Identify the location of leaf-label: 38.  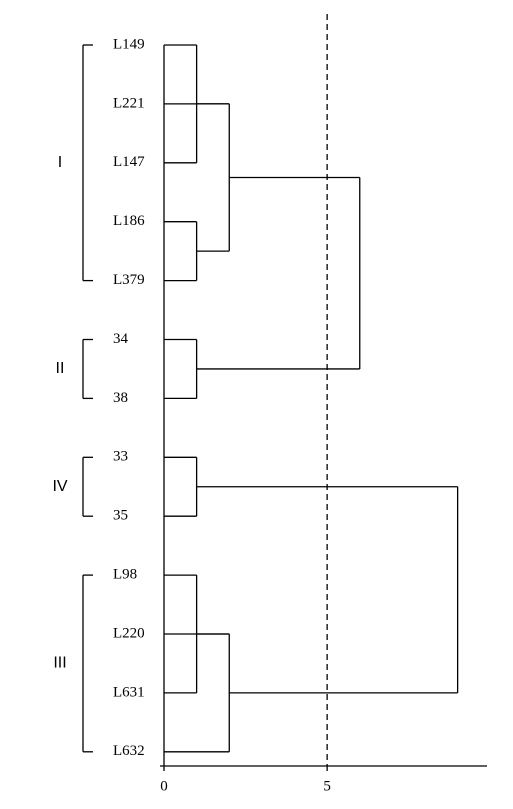
(120, 398).